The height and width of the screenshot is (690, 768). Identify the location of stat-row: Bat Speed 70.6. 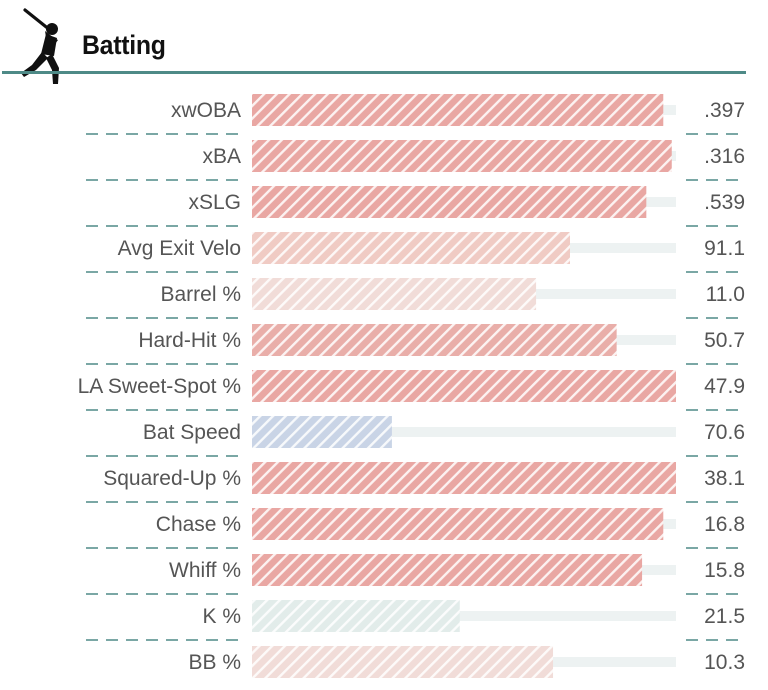
(416, 436).